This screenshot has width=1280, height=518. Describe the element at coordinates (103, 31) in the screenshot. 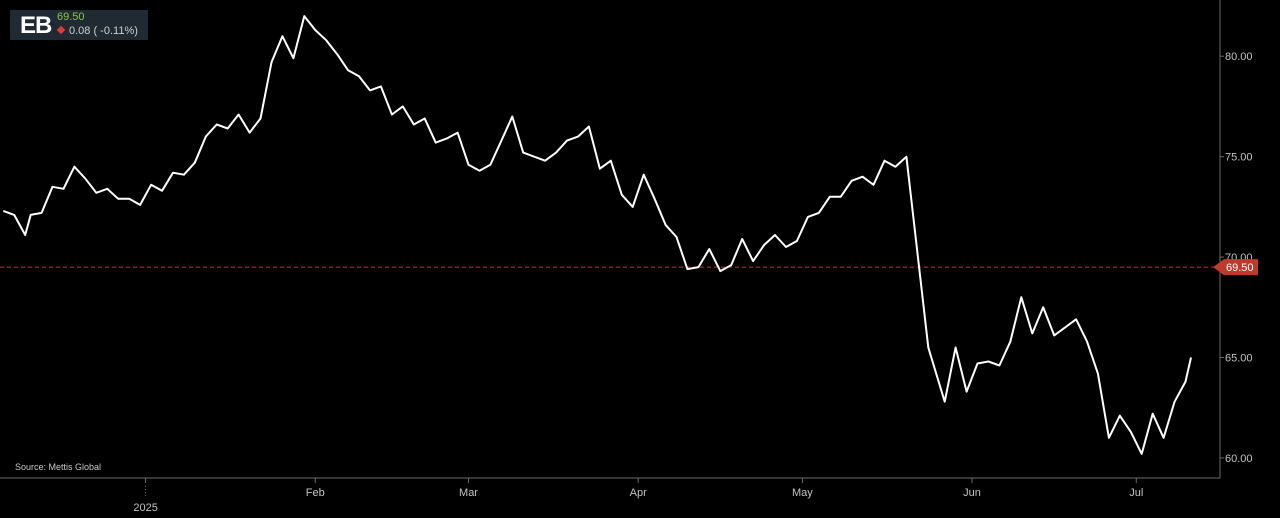

I see `ticker-change-value: 0.08 ( -0.11%)` at that location.